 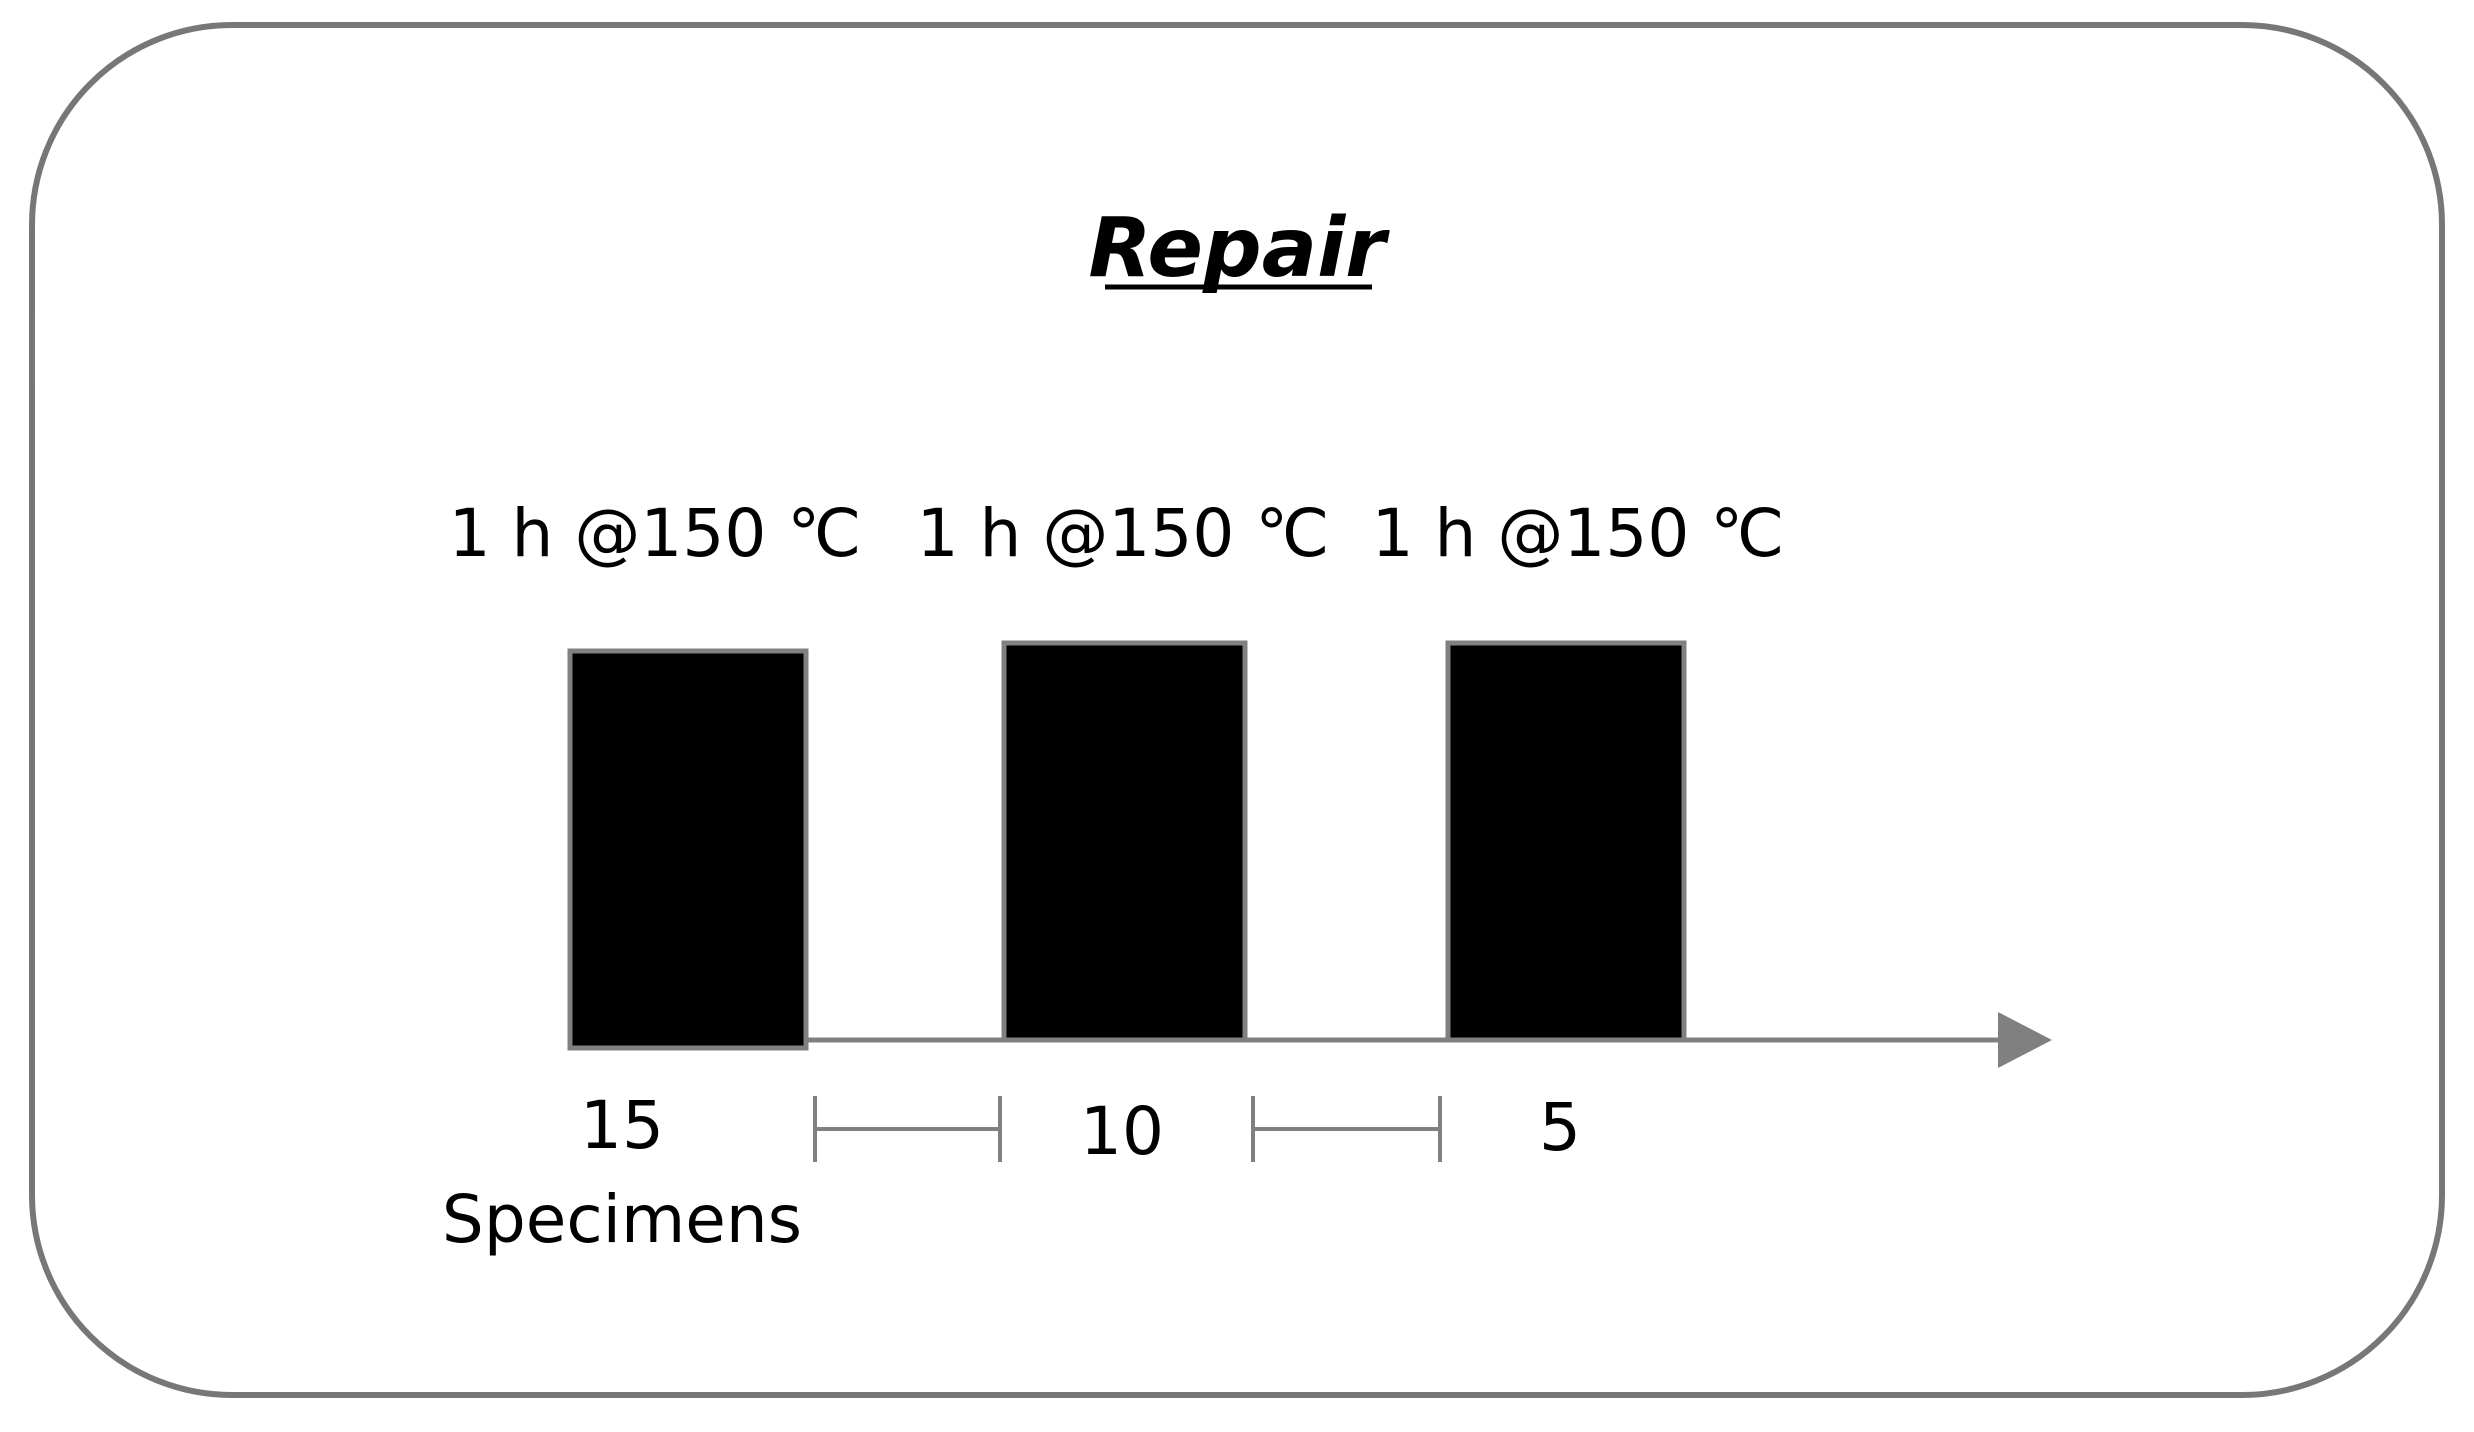 What do you see at coordinates (1560, 1127) in the screenshot?
I see `step-3-specimen-count: 5` at bounding box center [1560, 1127].